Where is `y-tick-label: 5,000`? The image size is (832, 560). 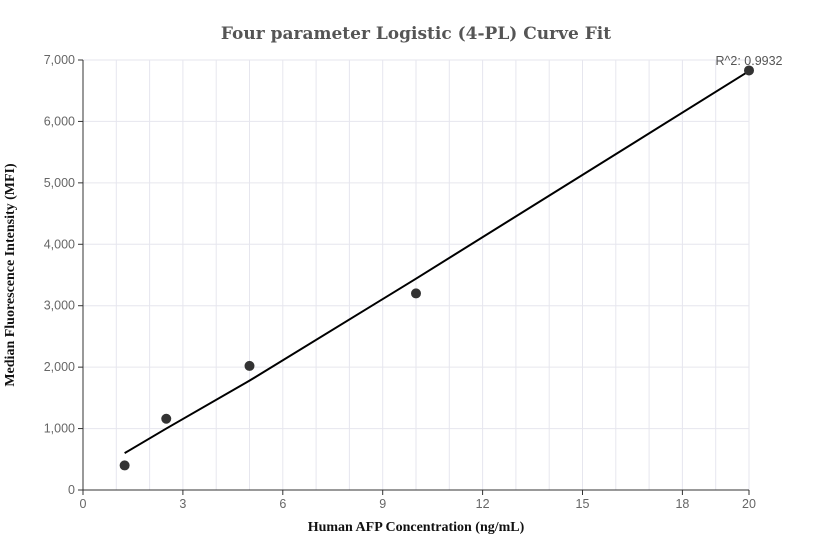 y-tick-label: 5,000 is located at coordinates (59, 183).